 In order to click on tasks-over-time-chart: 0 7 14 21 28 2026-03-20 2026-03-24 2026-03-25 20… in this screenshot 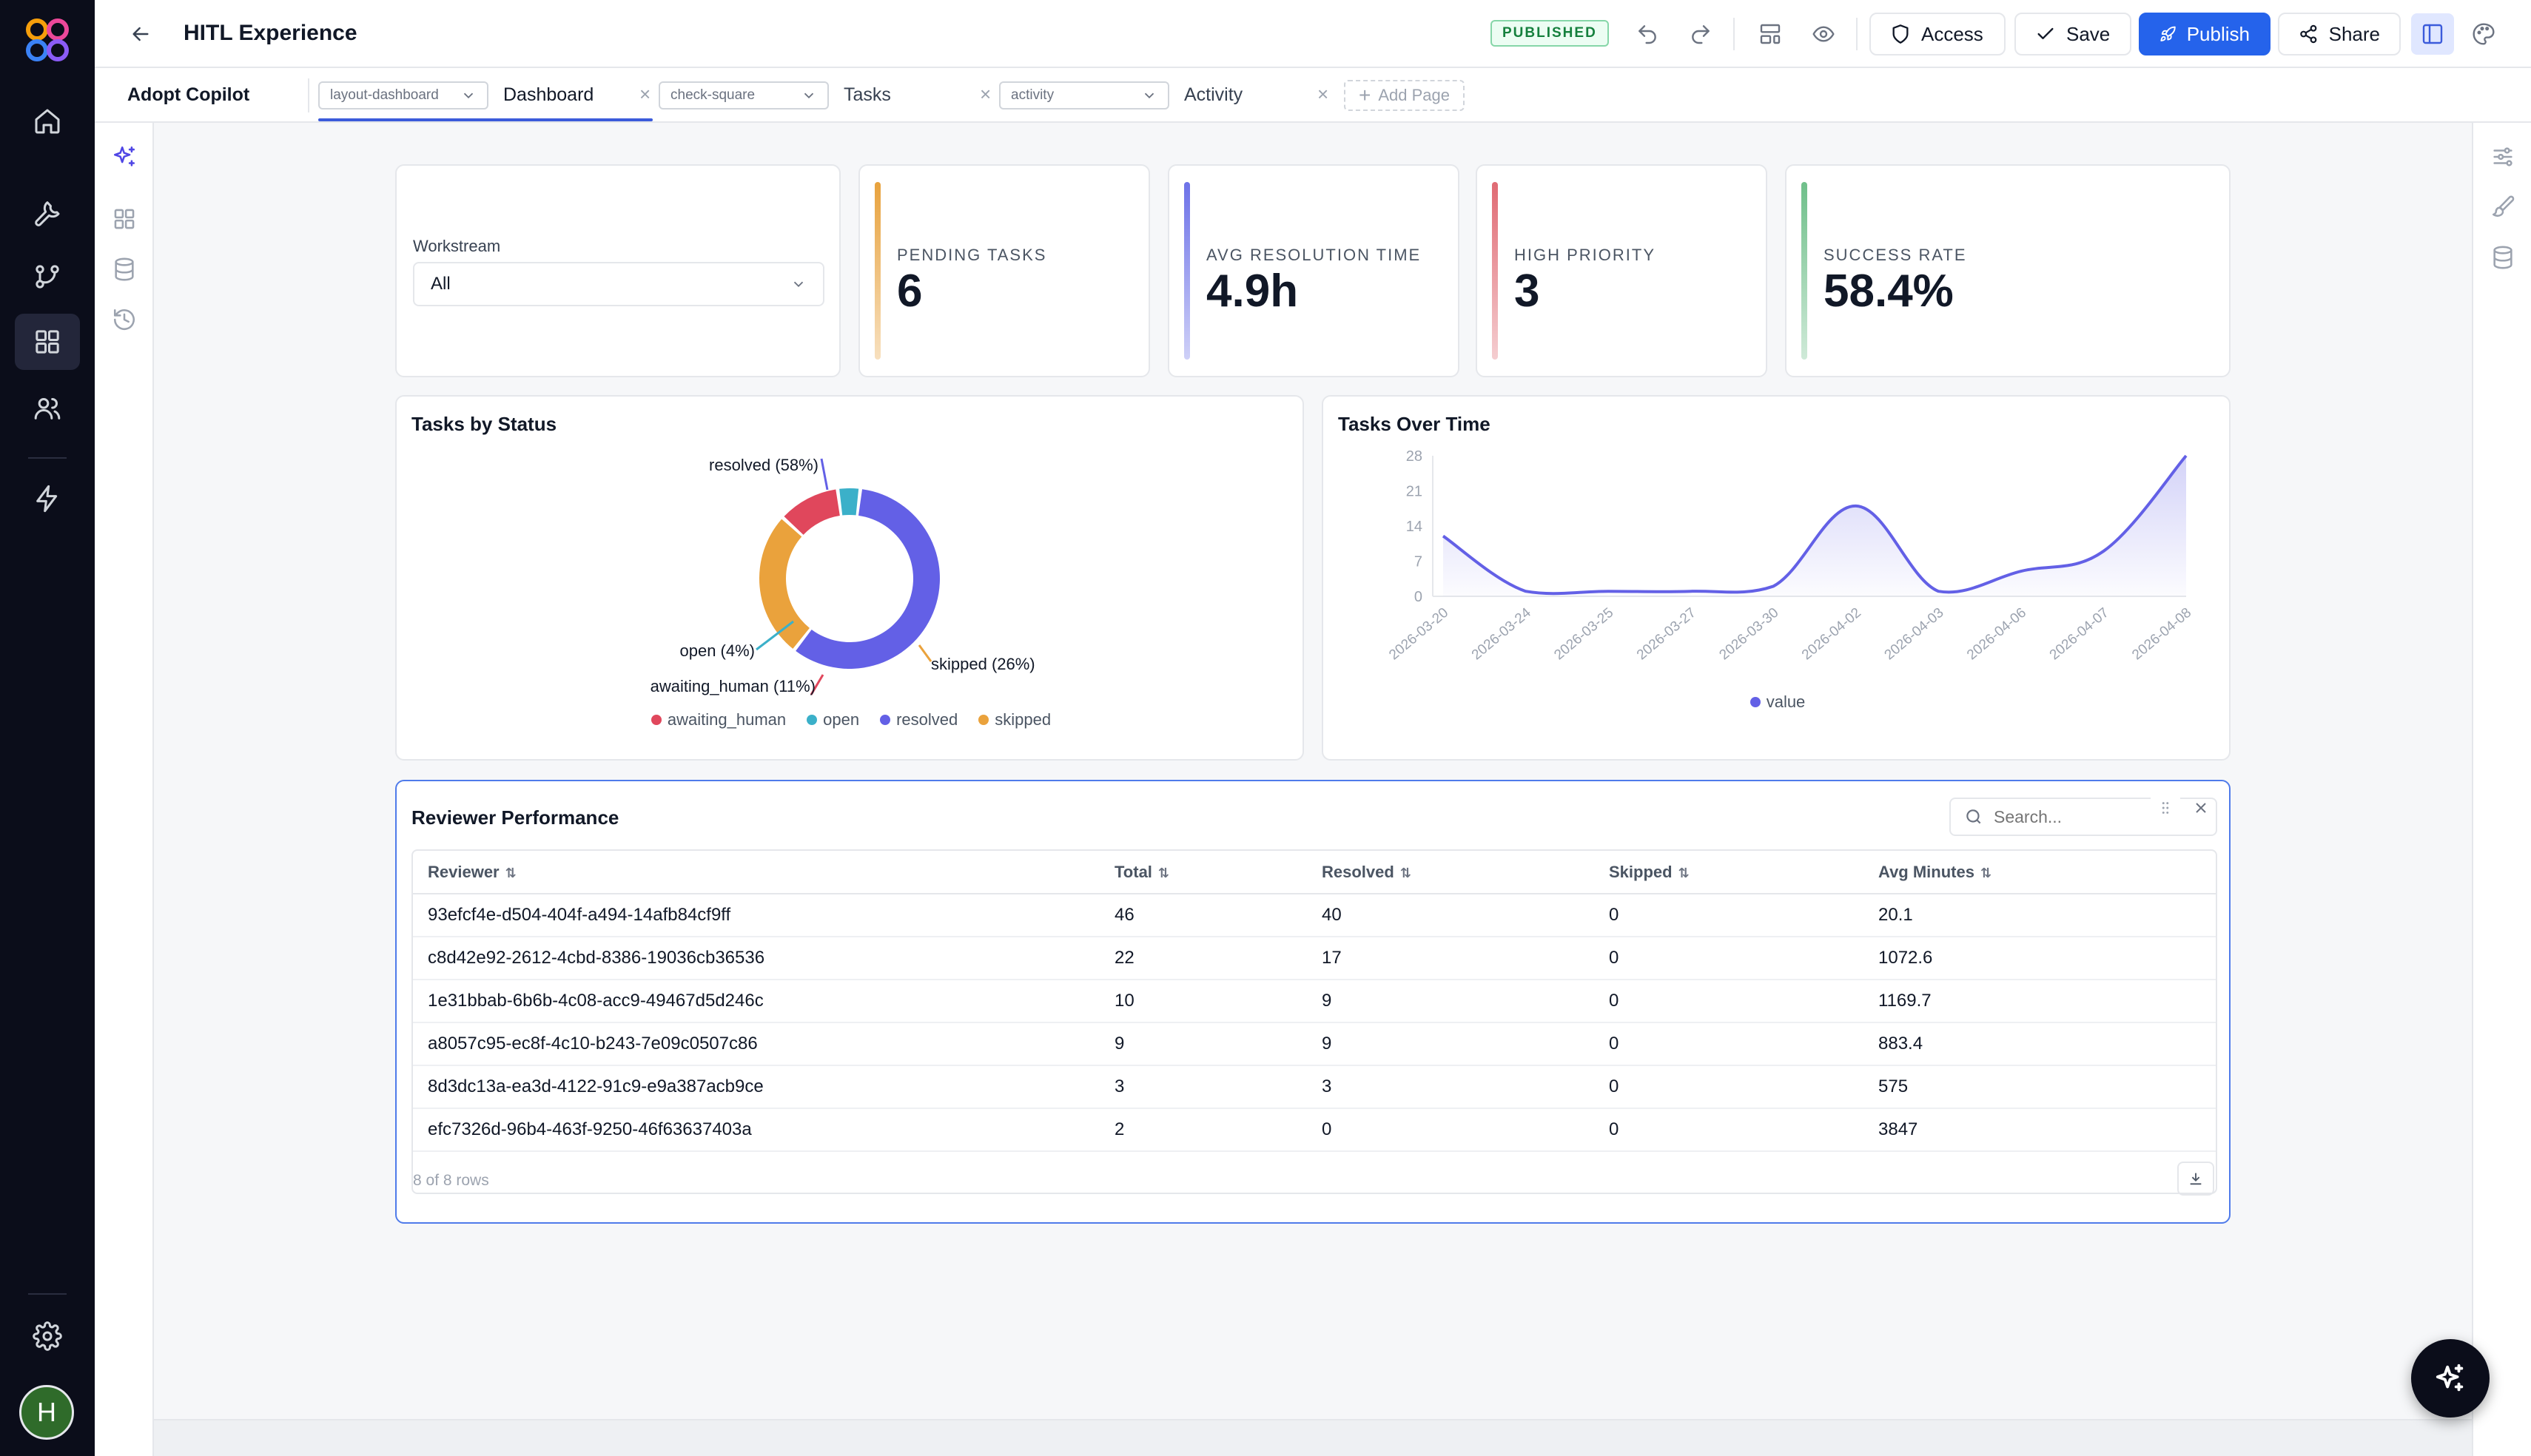, I will do `click(1790, 556)`.